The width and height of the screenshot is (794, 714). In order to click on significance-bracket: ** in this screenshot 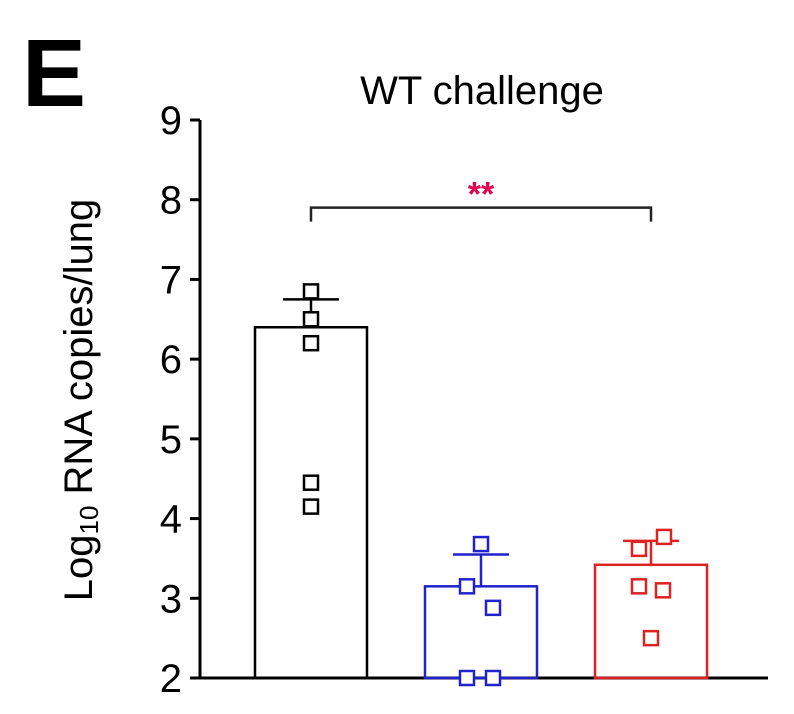, I will do `click(481, 199)`.